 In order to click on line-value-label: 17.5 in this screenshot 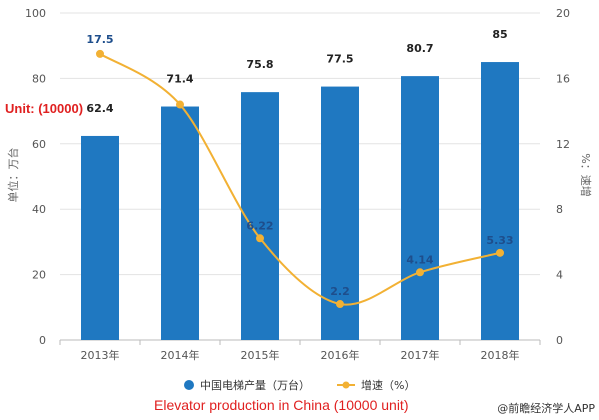, I will do `click(99, 39)`.